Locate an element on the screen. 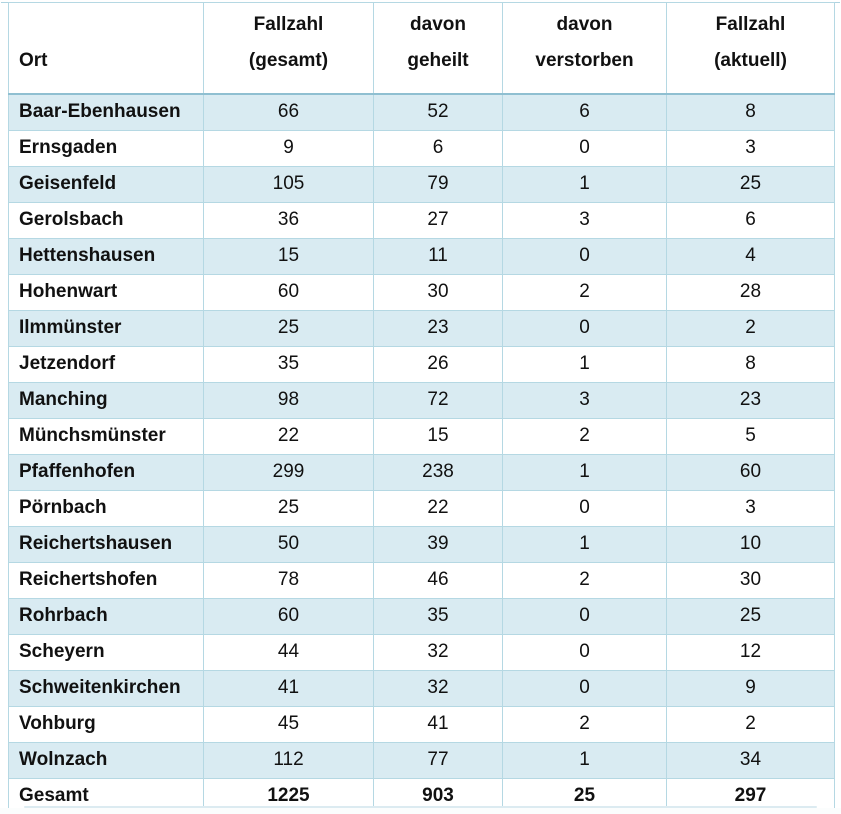  aktuell-cell: 6 is located at coordinates (750, 220).